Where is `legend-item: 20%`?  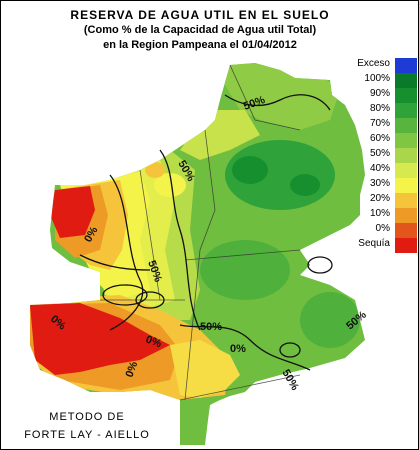
legend-item: 20% is located at coordinates (390, 200).